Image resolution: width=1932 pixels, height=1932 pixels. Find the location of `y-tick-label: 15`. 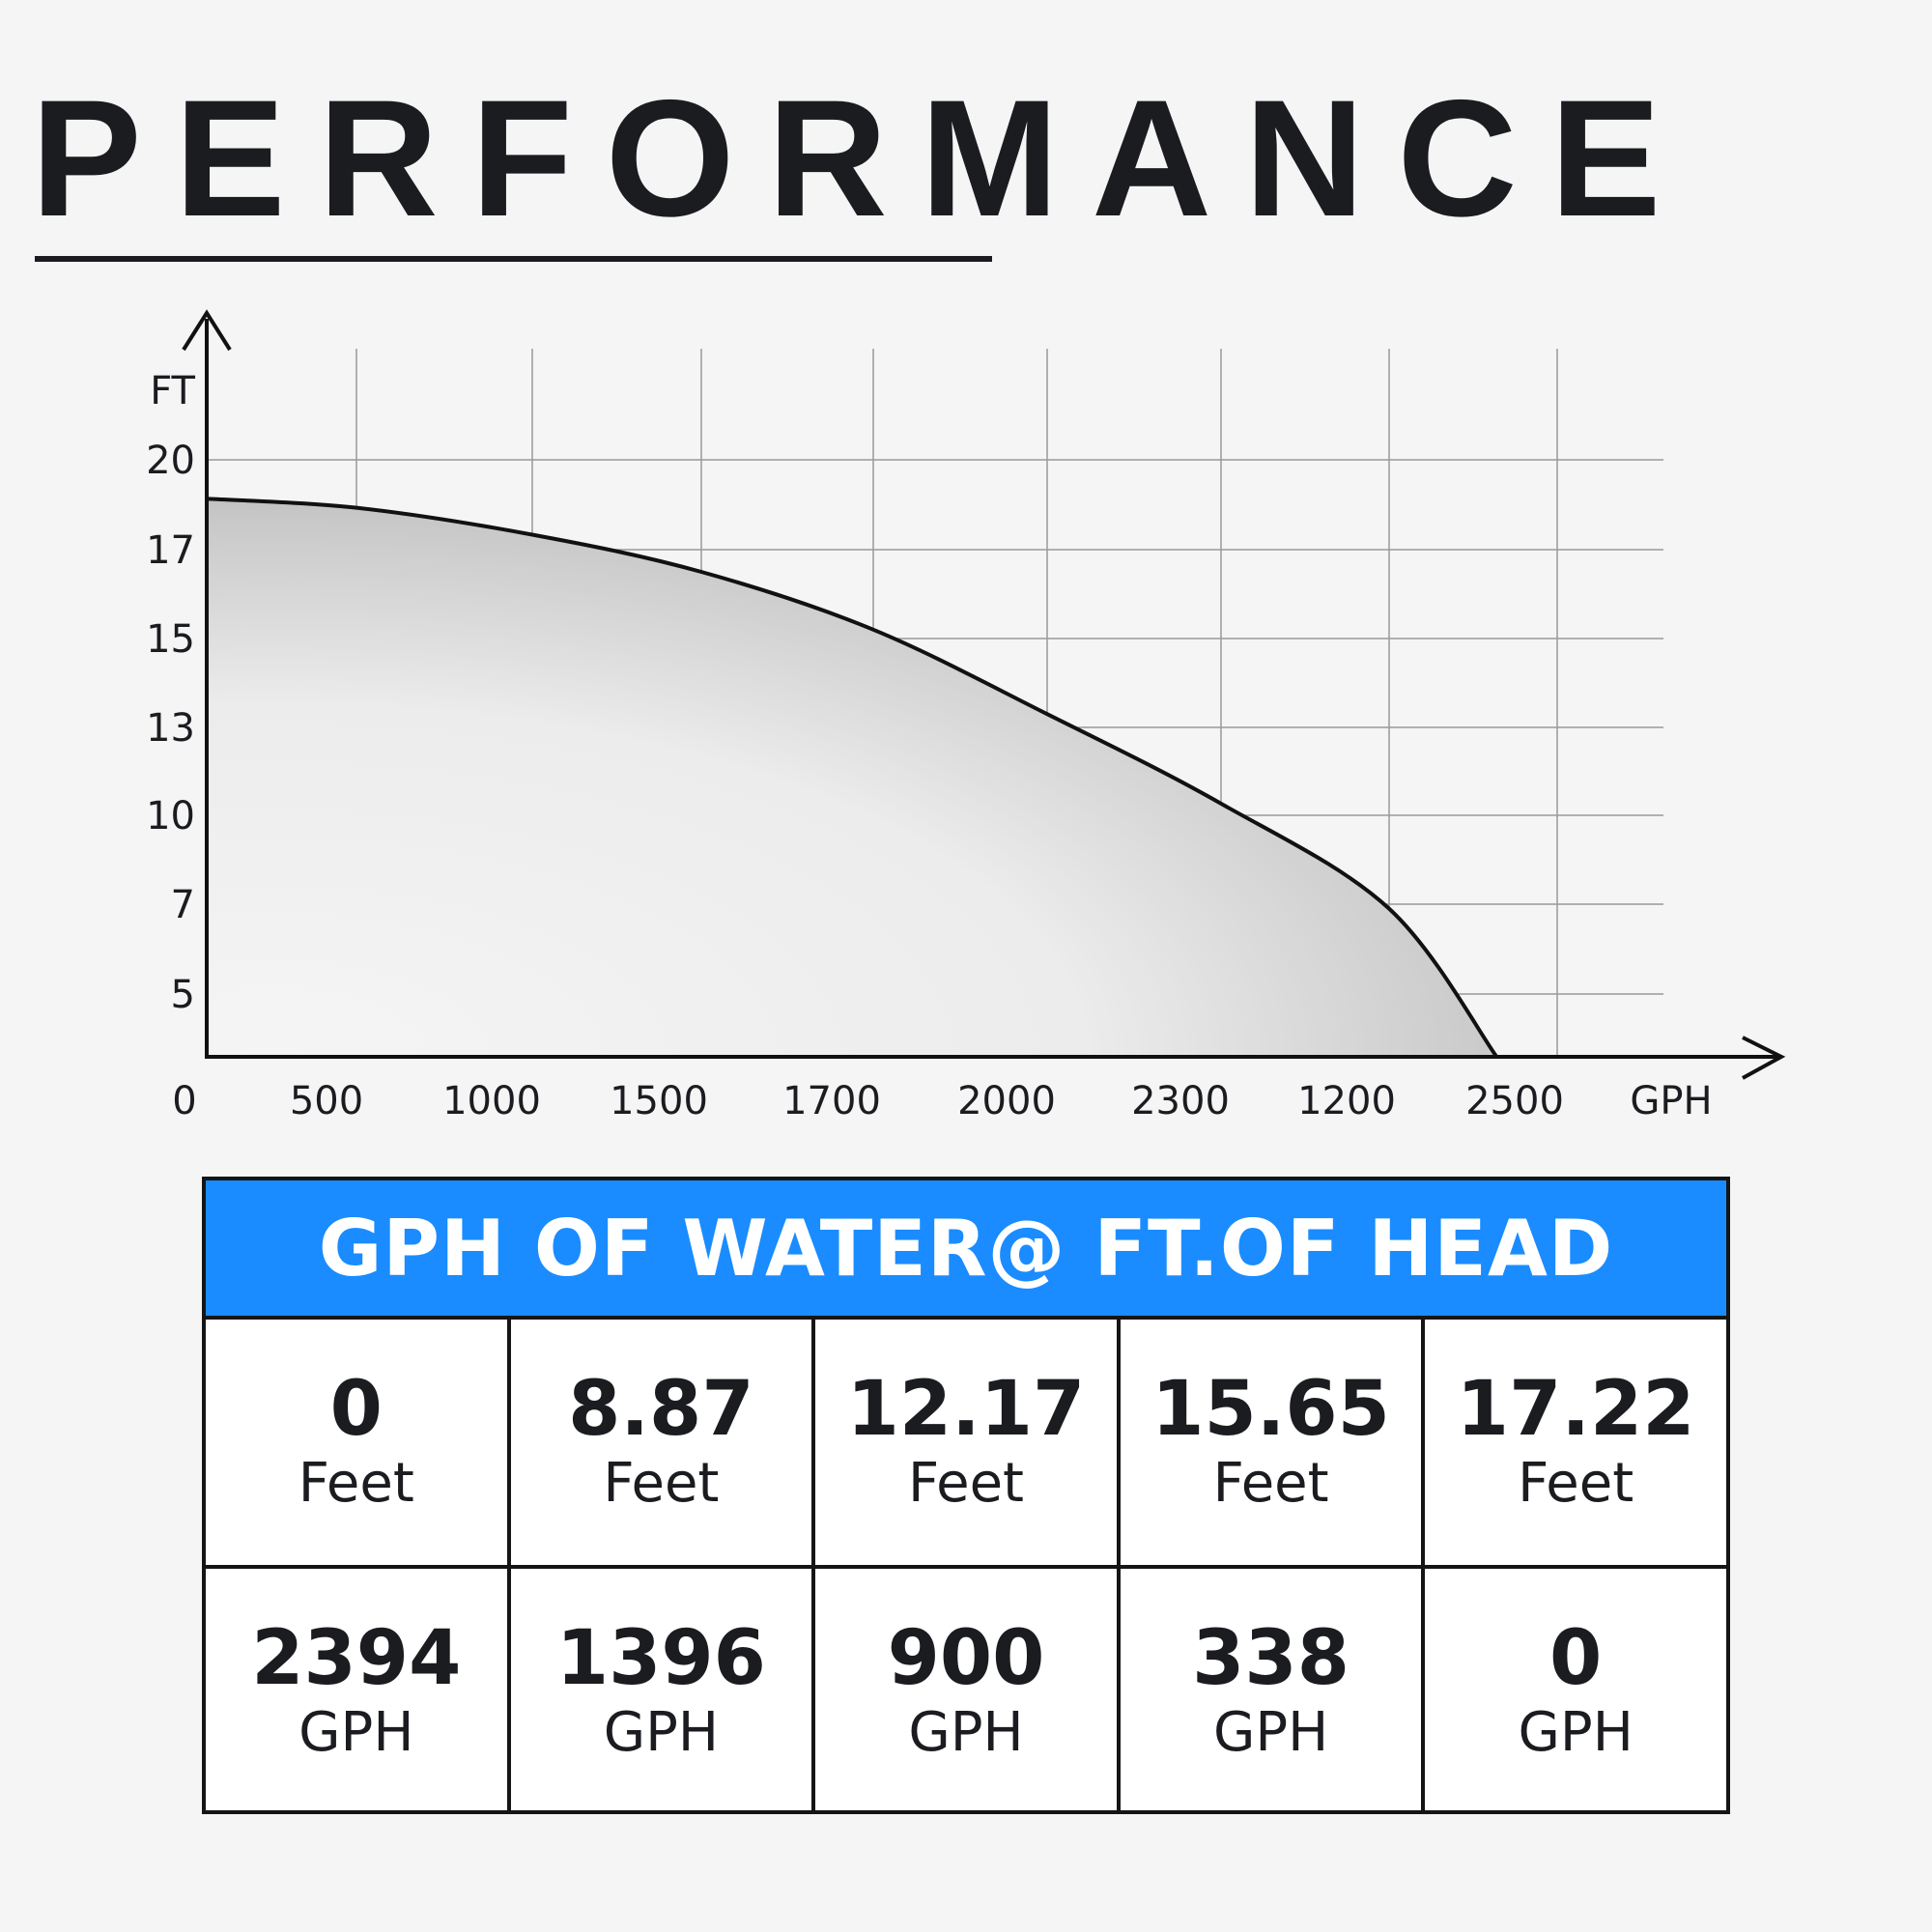

y-tick-label: 15 is located at coordinates (170, 639).